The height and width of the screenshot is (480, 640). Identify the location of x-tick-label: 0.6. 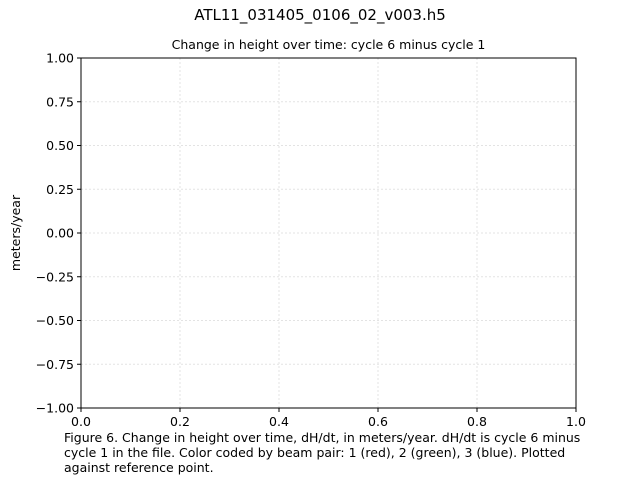
(378, 421).